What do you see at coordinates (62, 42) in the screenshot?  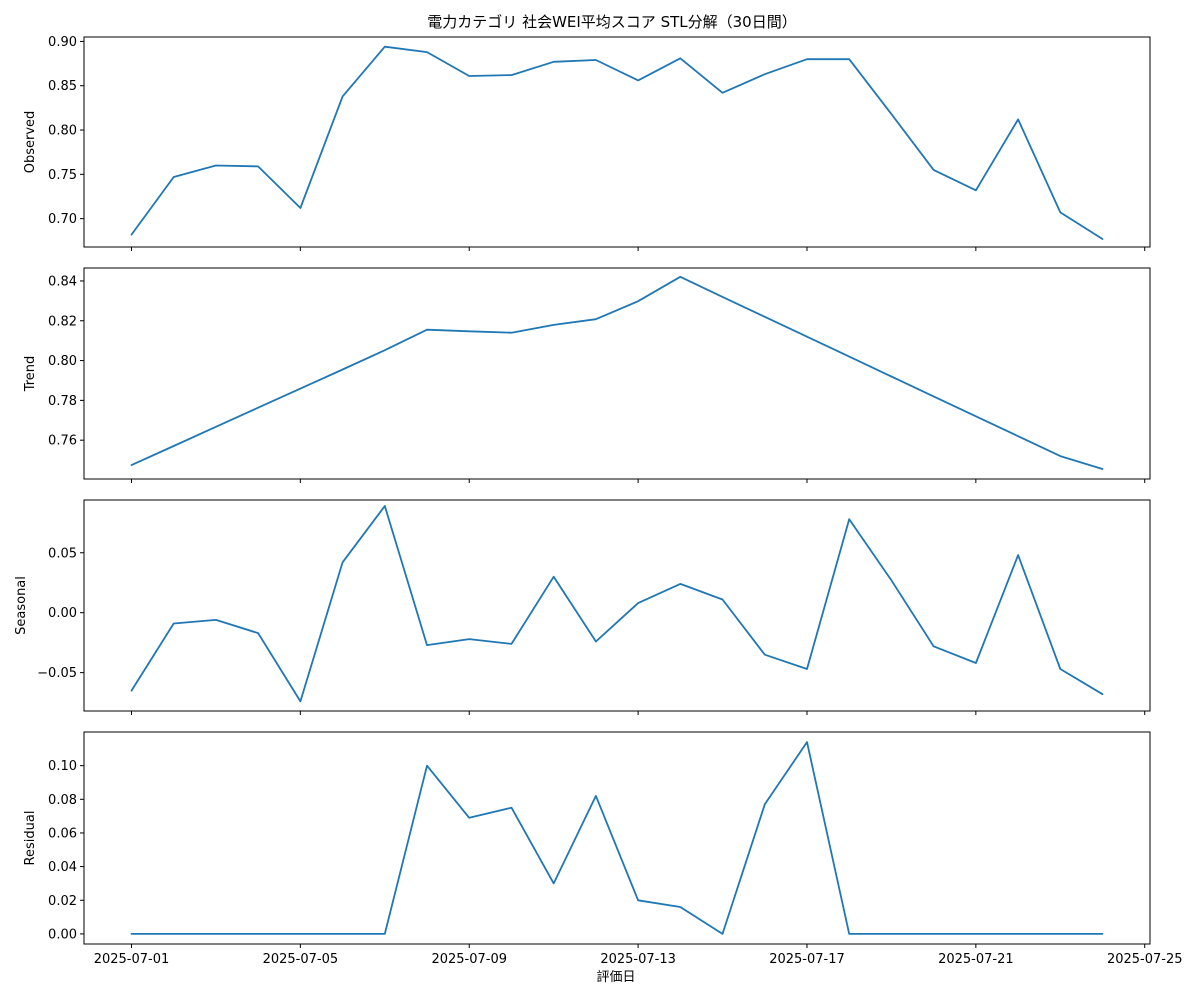 I see `y-tick-label: 0.90` at bounding box center [62, 42].